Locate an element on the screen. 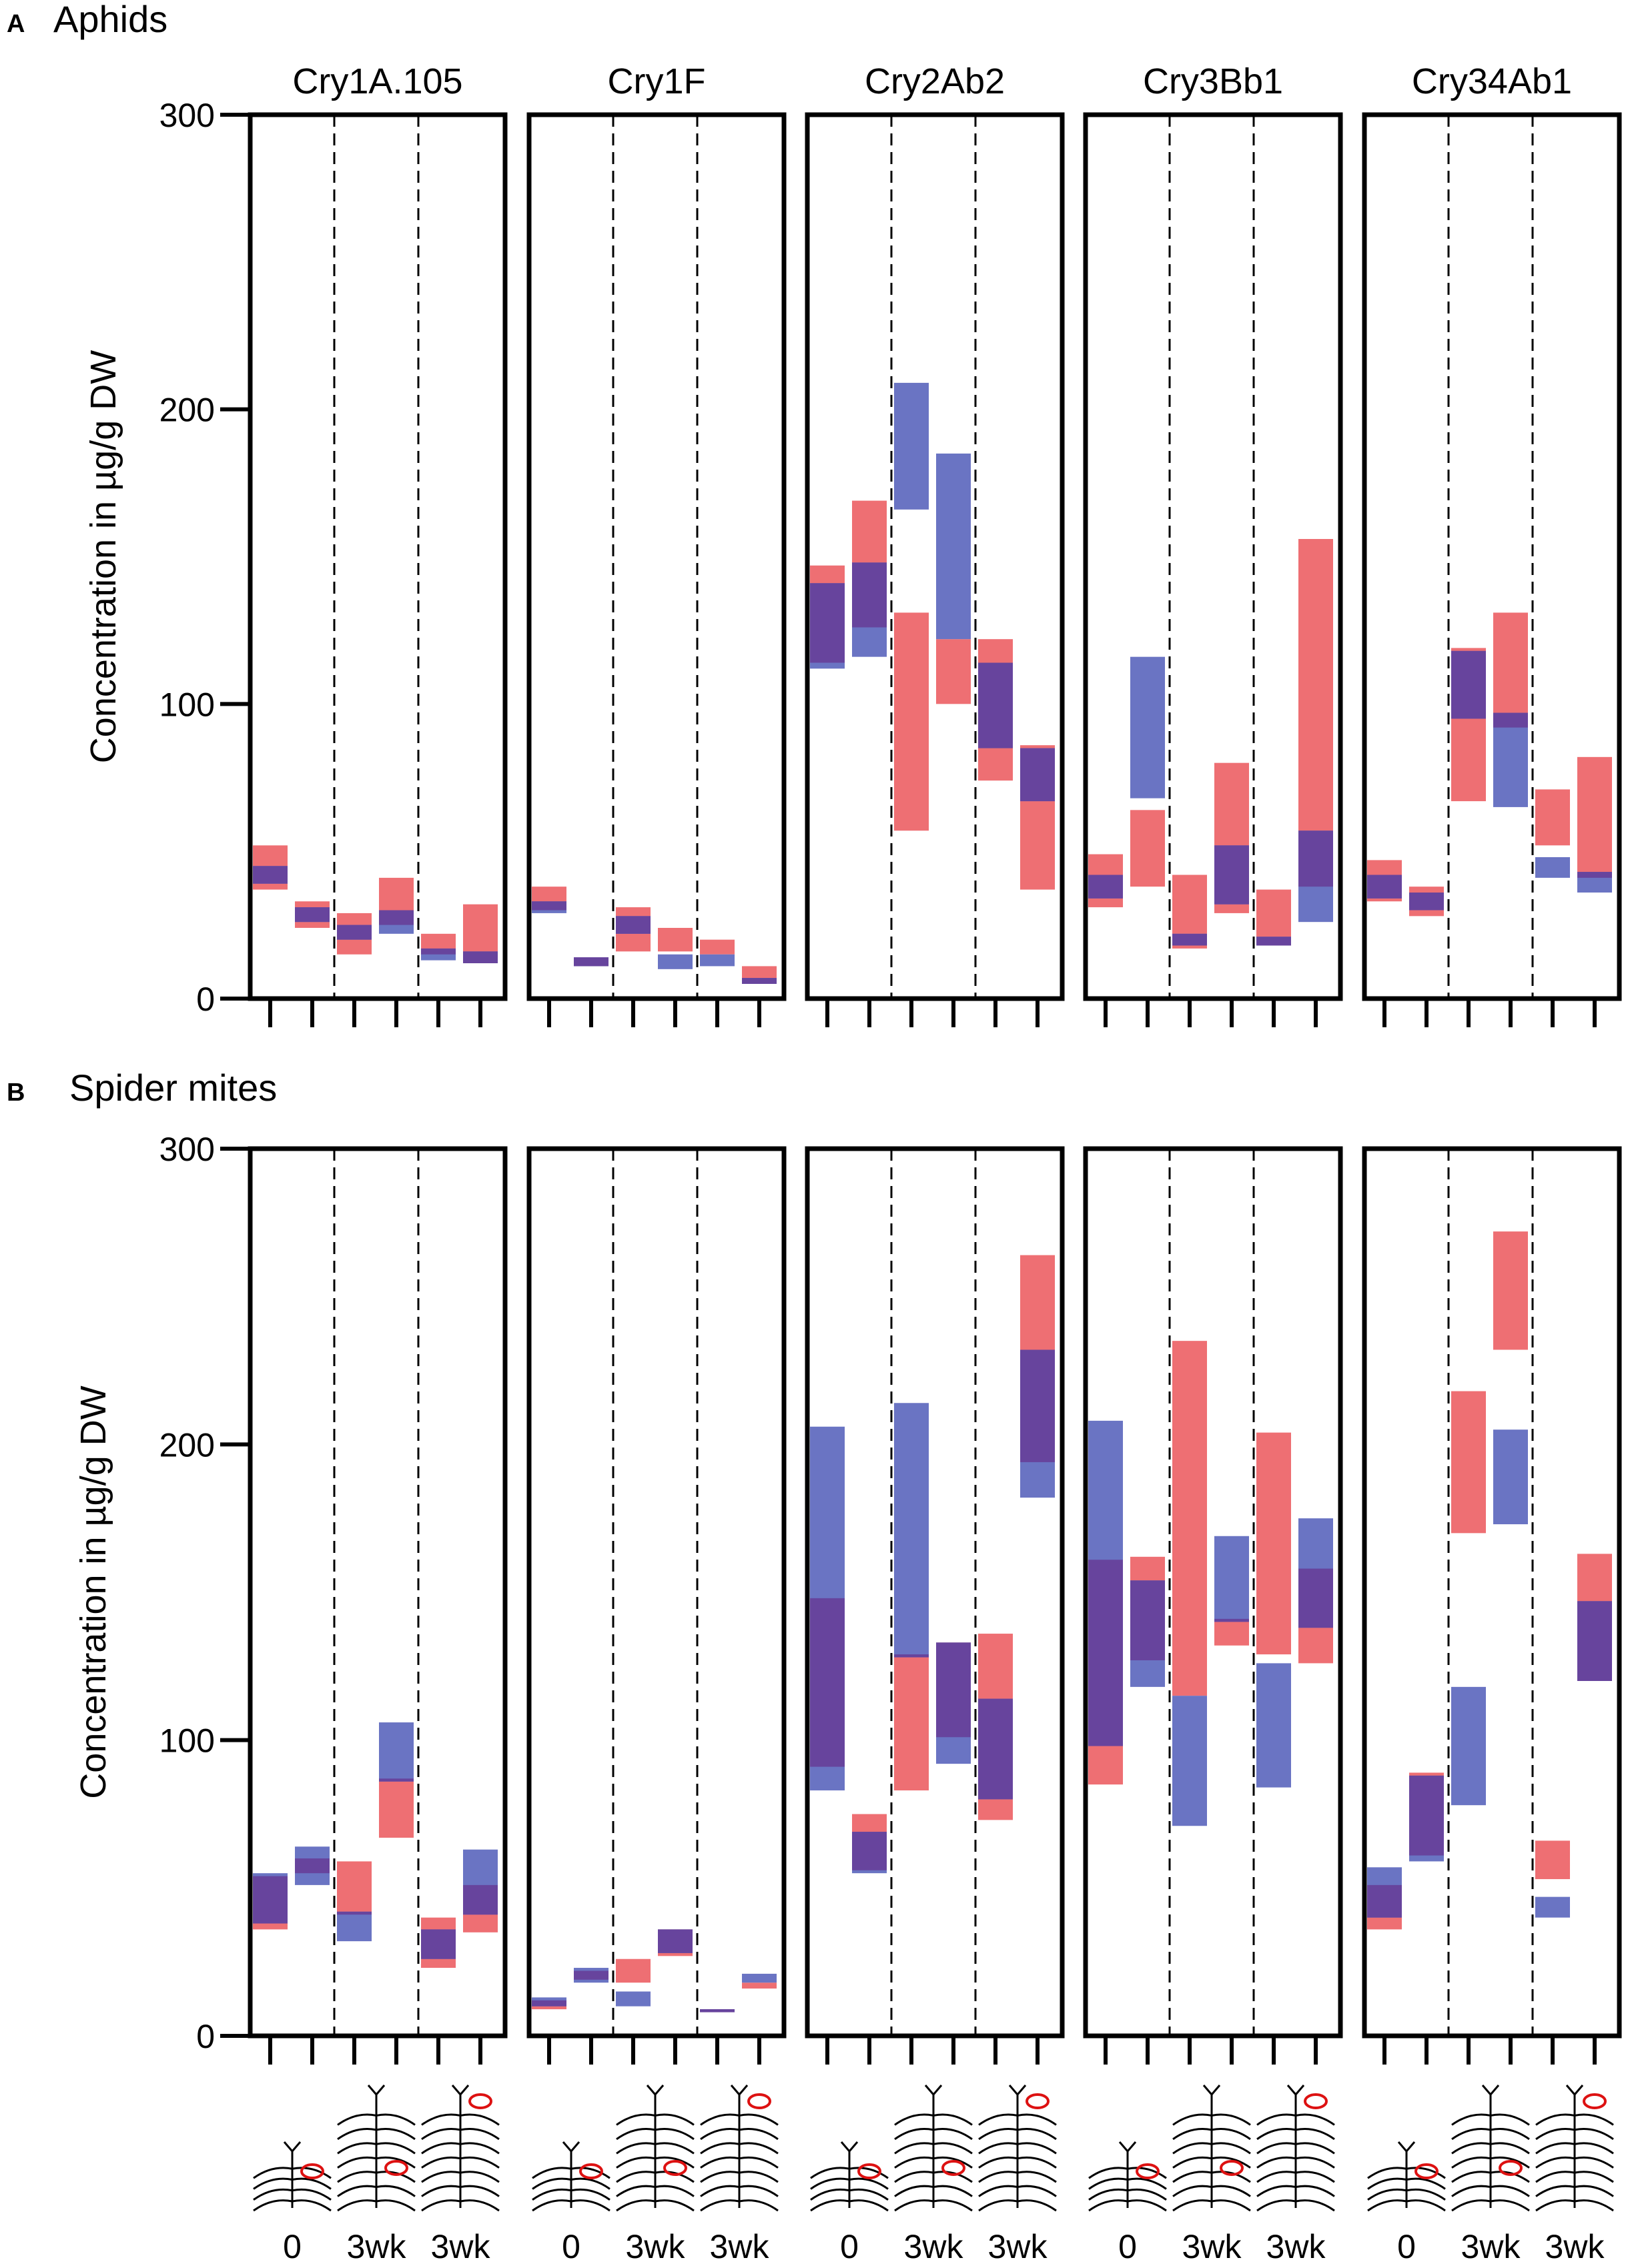  y-tick-label: 0 is located at coordinates (206, 2037).